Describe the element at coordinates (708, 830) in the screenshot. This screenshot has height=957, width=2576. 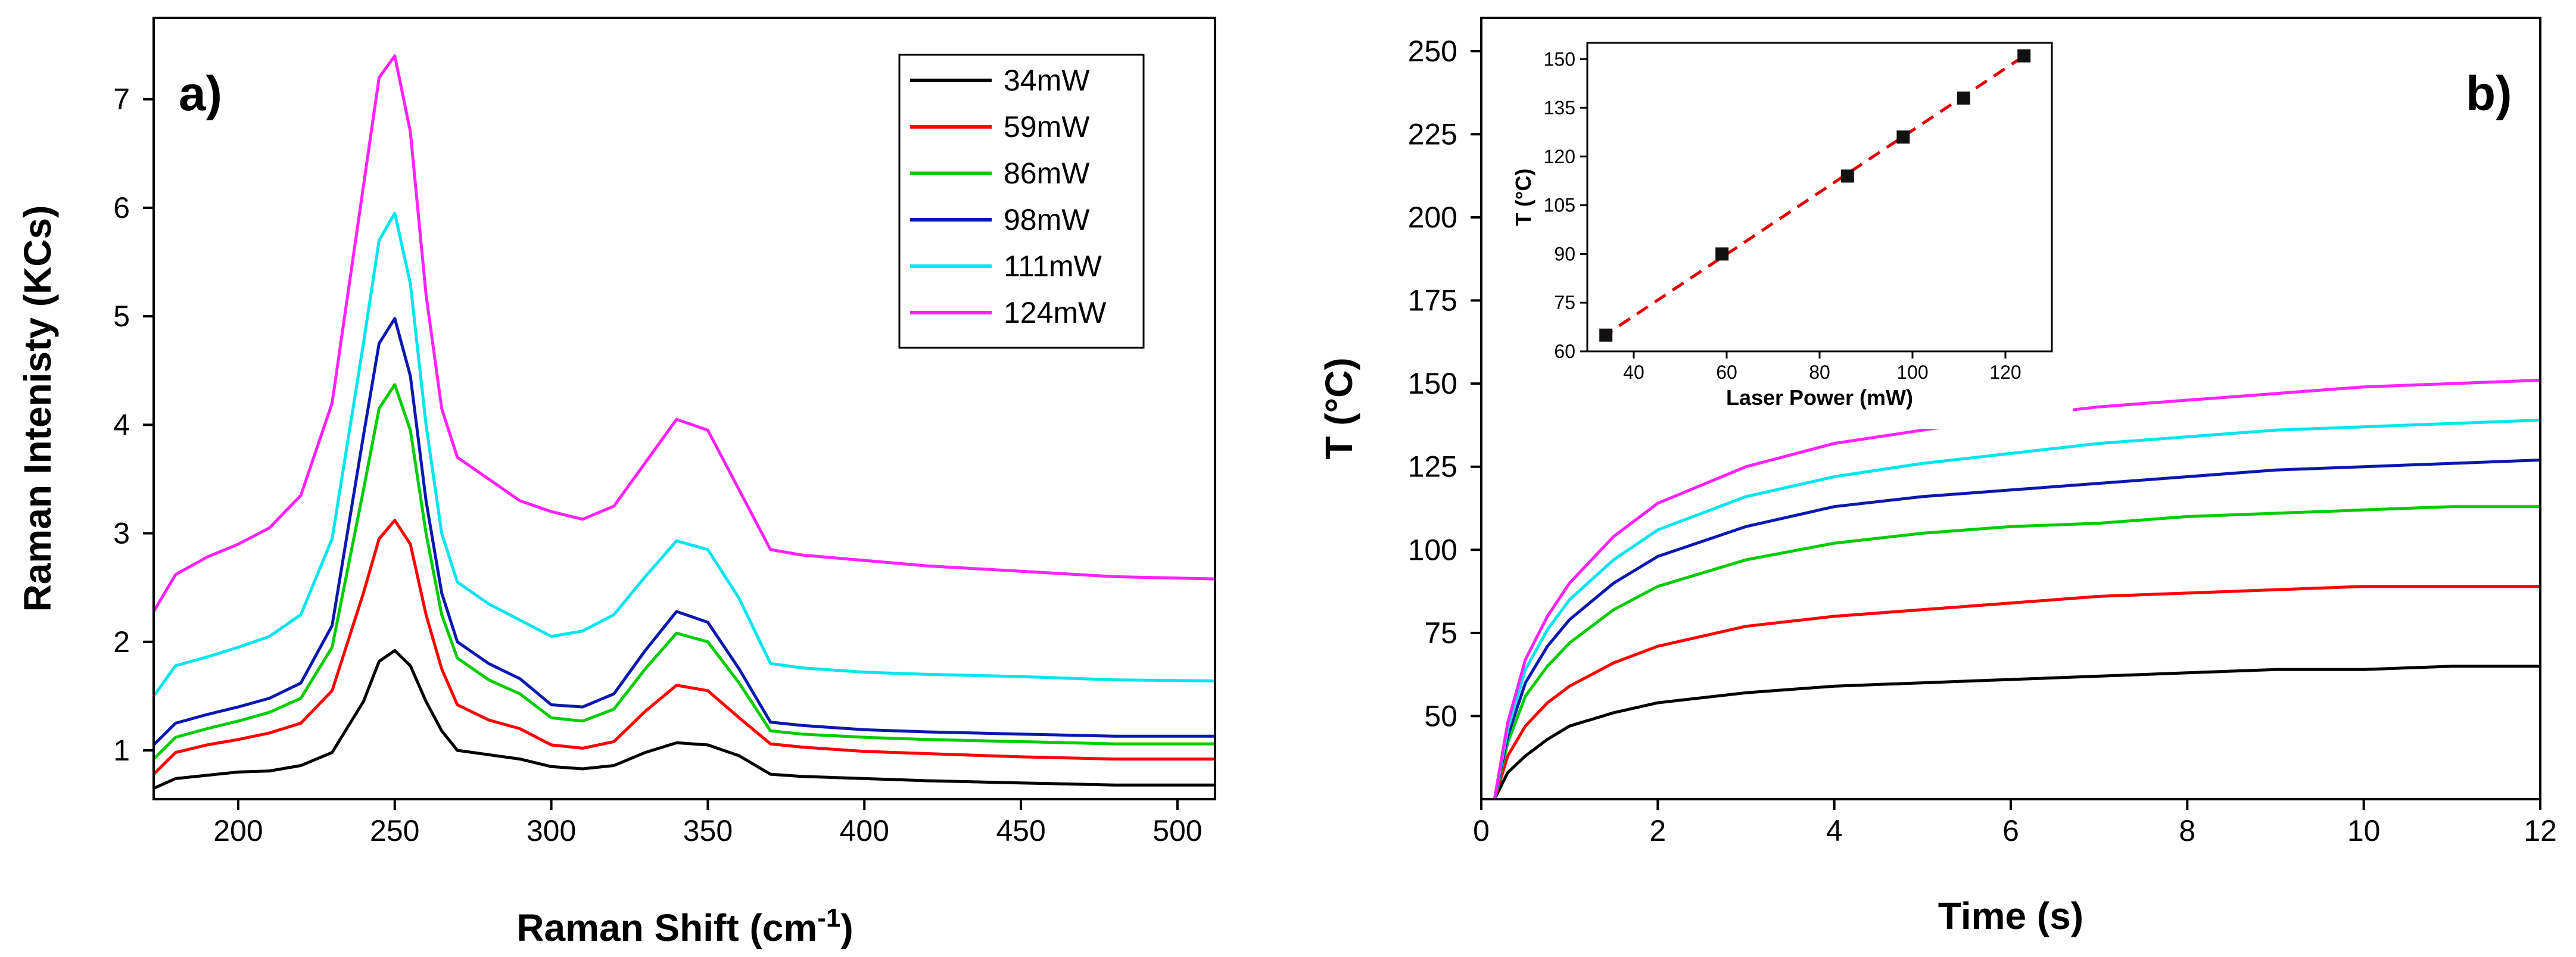
I see `panel-a-x-tick-label: 350` at that location.